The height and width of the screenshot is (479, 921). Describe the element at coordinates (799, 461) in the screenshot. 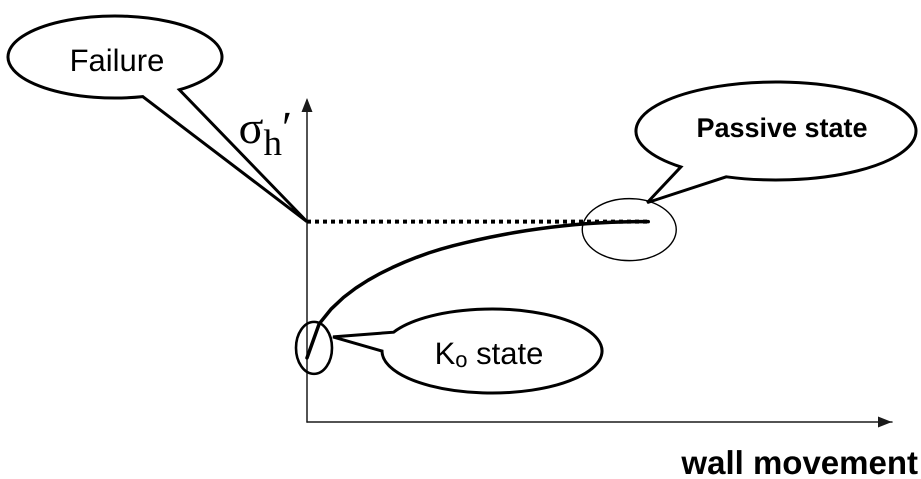

I see `x-axis-title: wall movement` at that location.